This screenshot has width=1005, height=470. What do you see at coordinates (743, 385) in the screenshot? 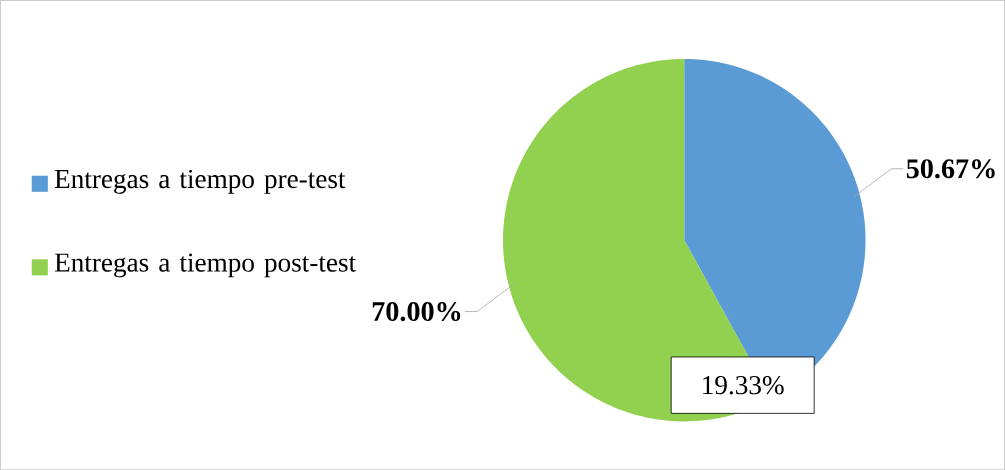
I see `text: 19.33%` at bounding box center [743, 385].